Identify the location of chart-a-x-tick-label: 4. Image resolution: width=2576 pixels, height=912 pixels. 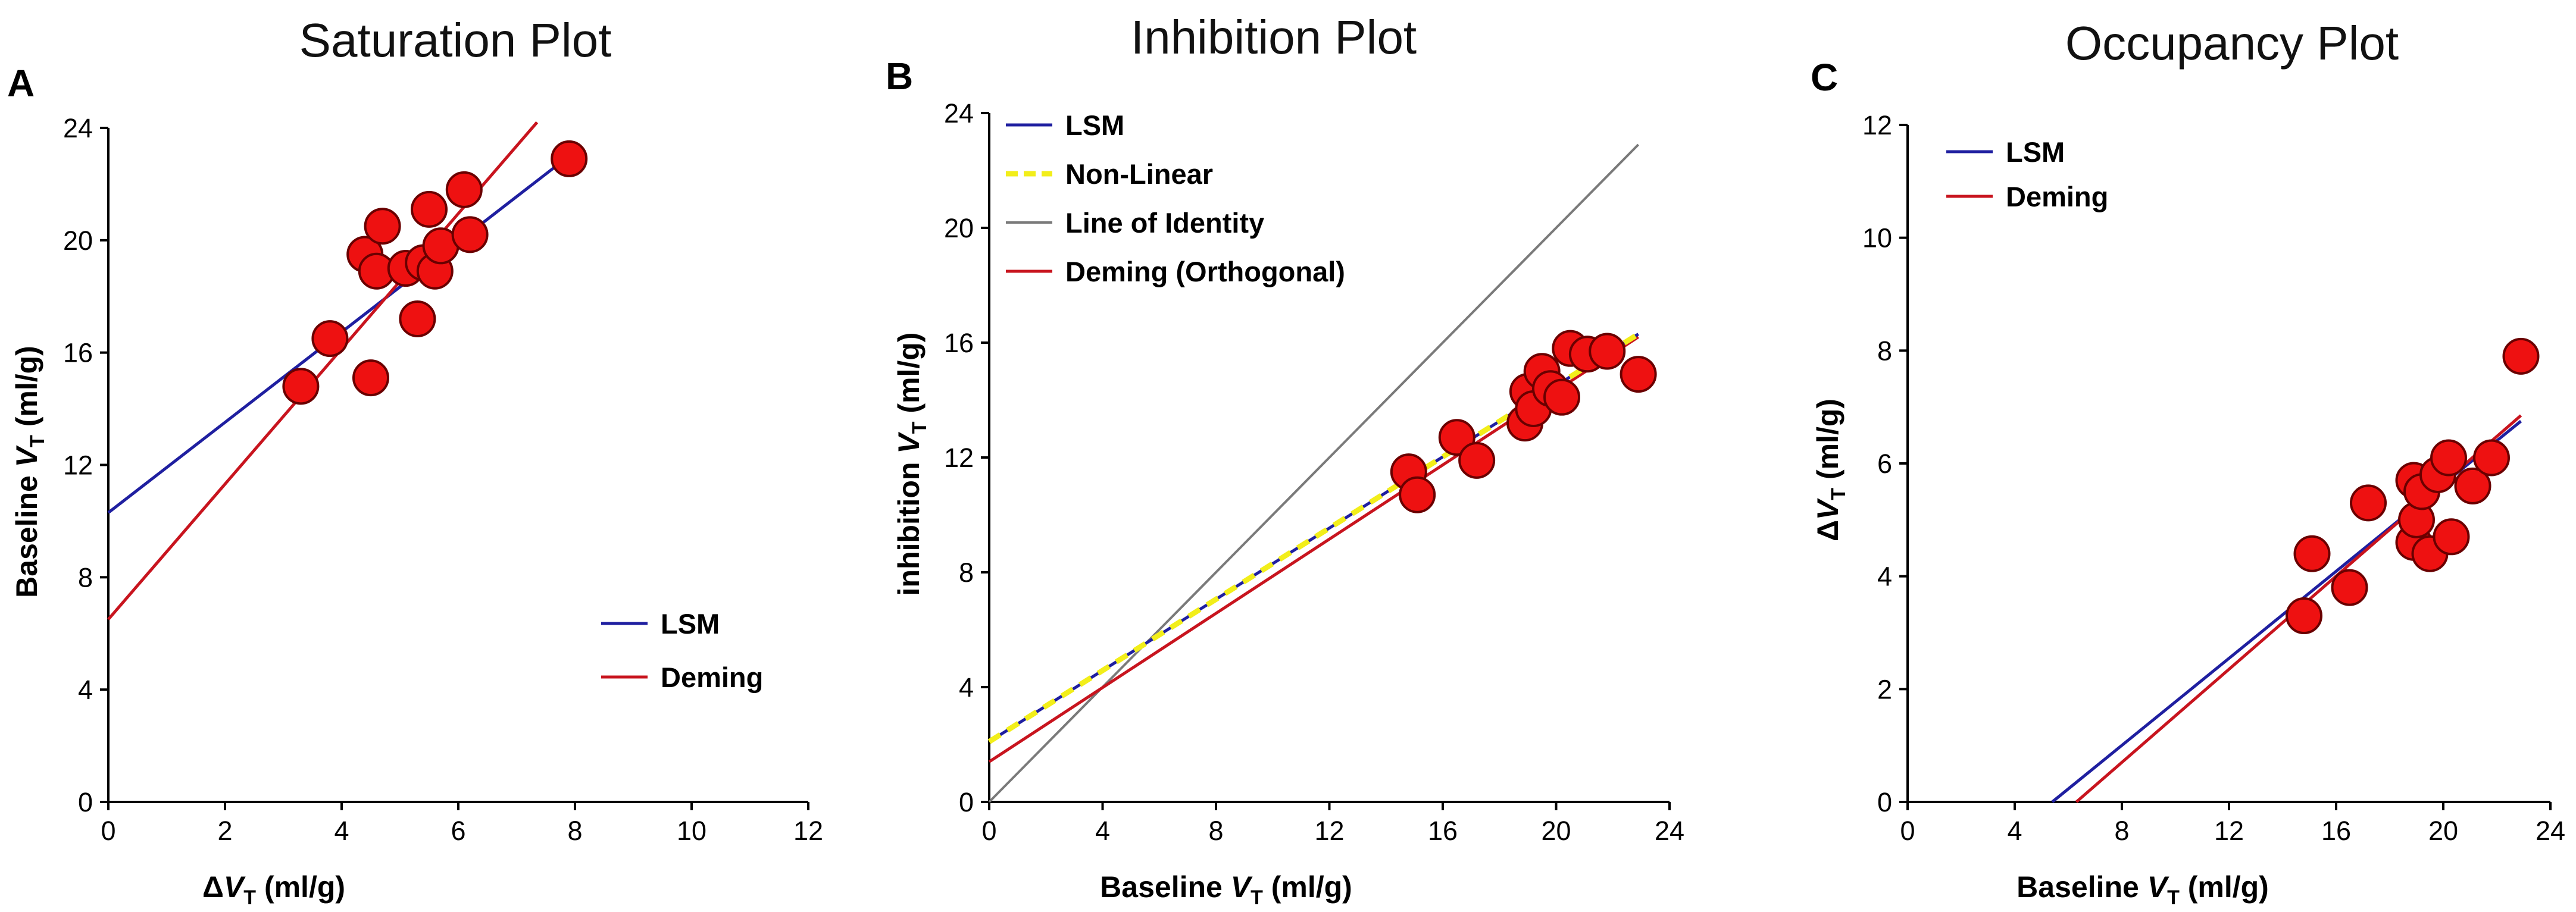
(341, 831).